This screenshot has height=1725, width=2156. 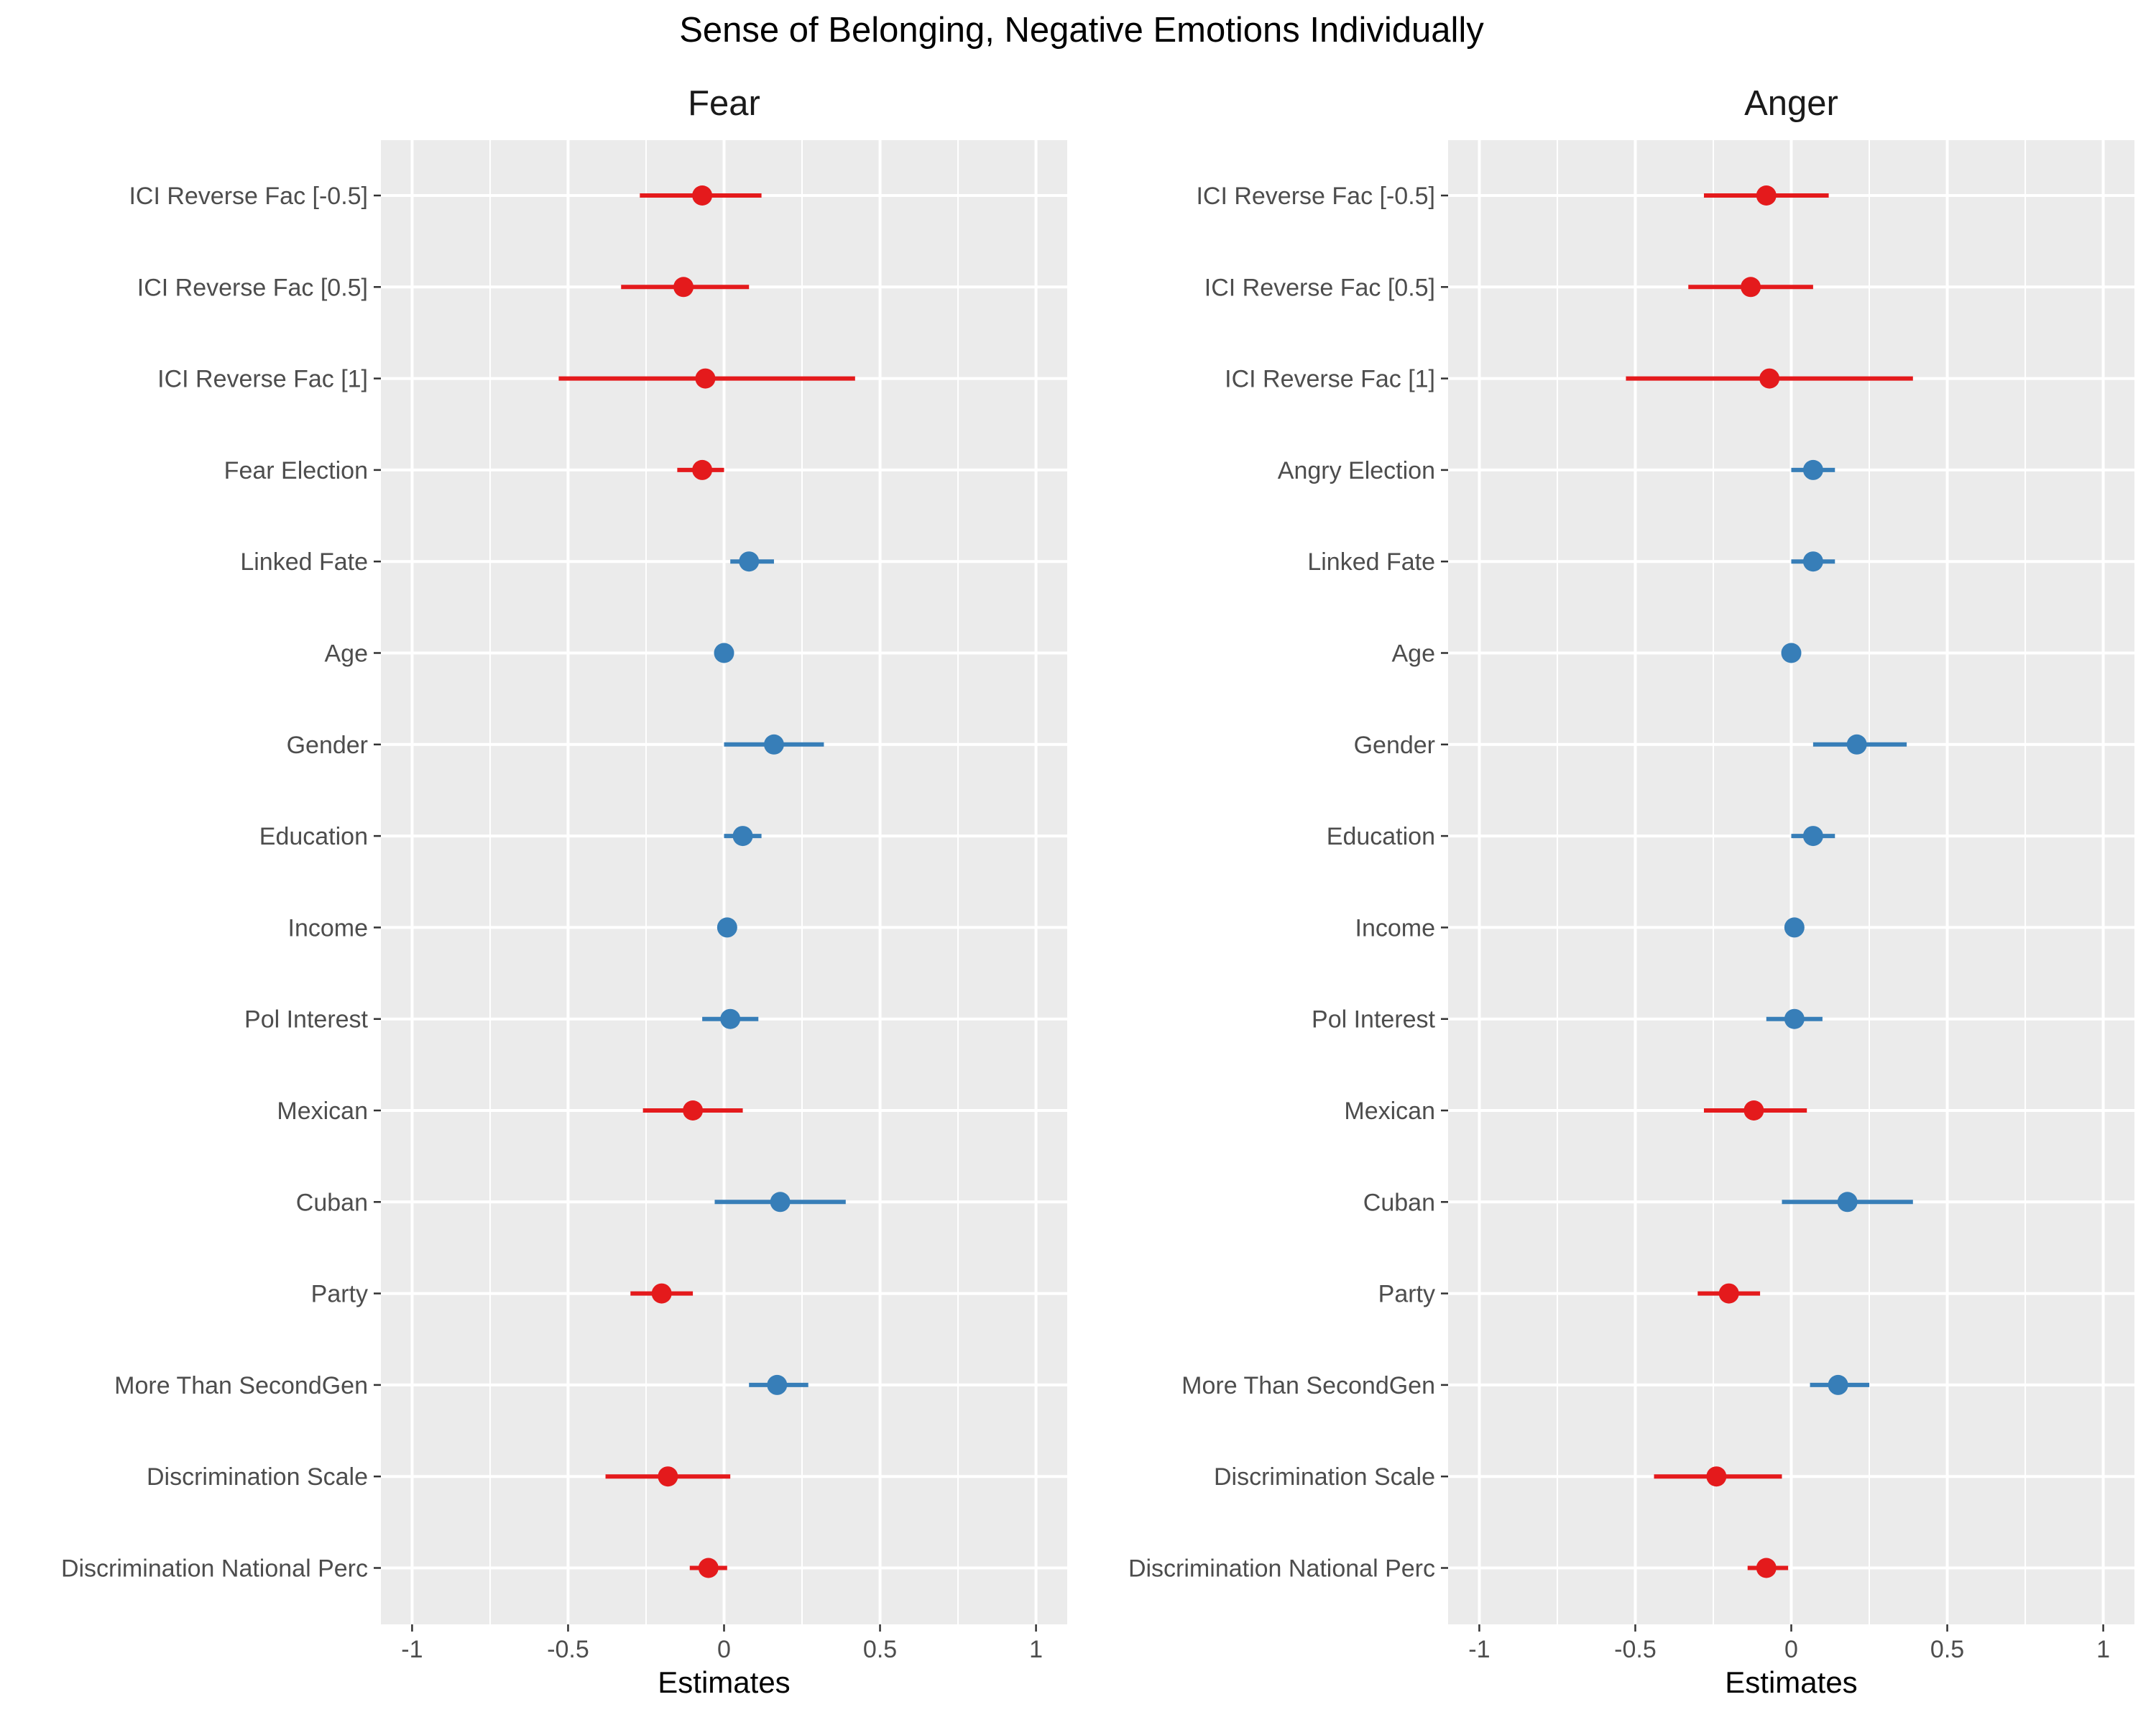 What do you see at coordinates (296, 470) in the screenshot?
I see `y-tick-label: Fear Election` at bounding box center [296, 470].